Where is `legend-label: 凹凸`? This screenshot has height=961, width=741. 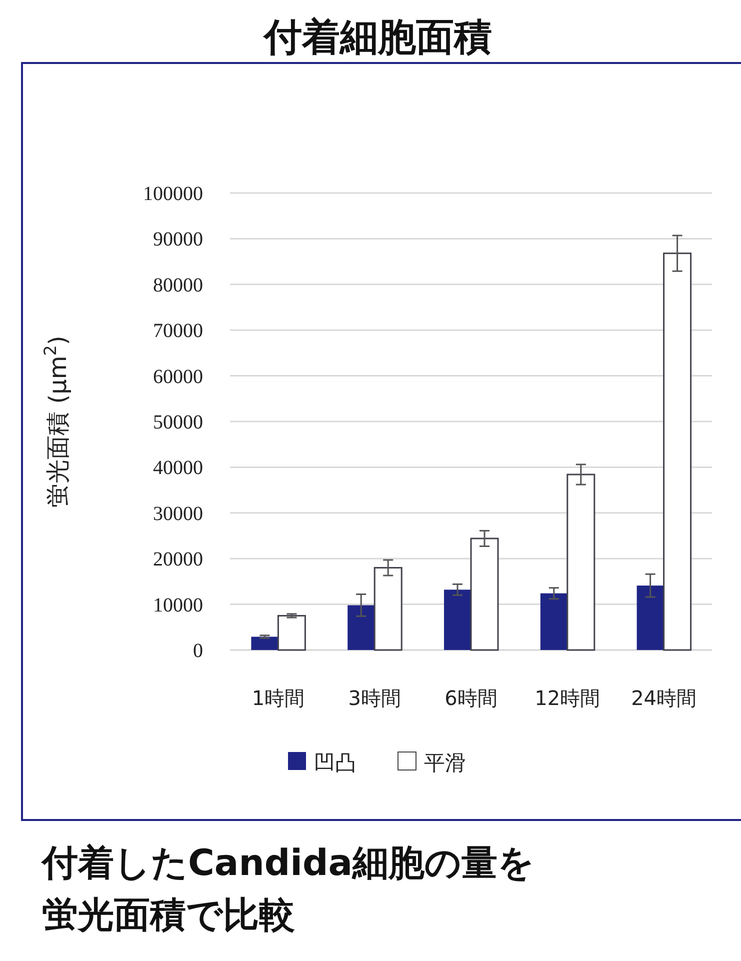 legend-label: 凹凸 is located at coordinates (335, 763).